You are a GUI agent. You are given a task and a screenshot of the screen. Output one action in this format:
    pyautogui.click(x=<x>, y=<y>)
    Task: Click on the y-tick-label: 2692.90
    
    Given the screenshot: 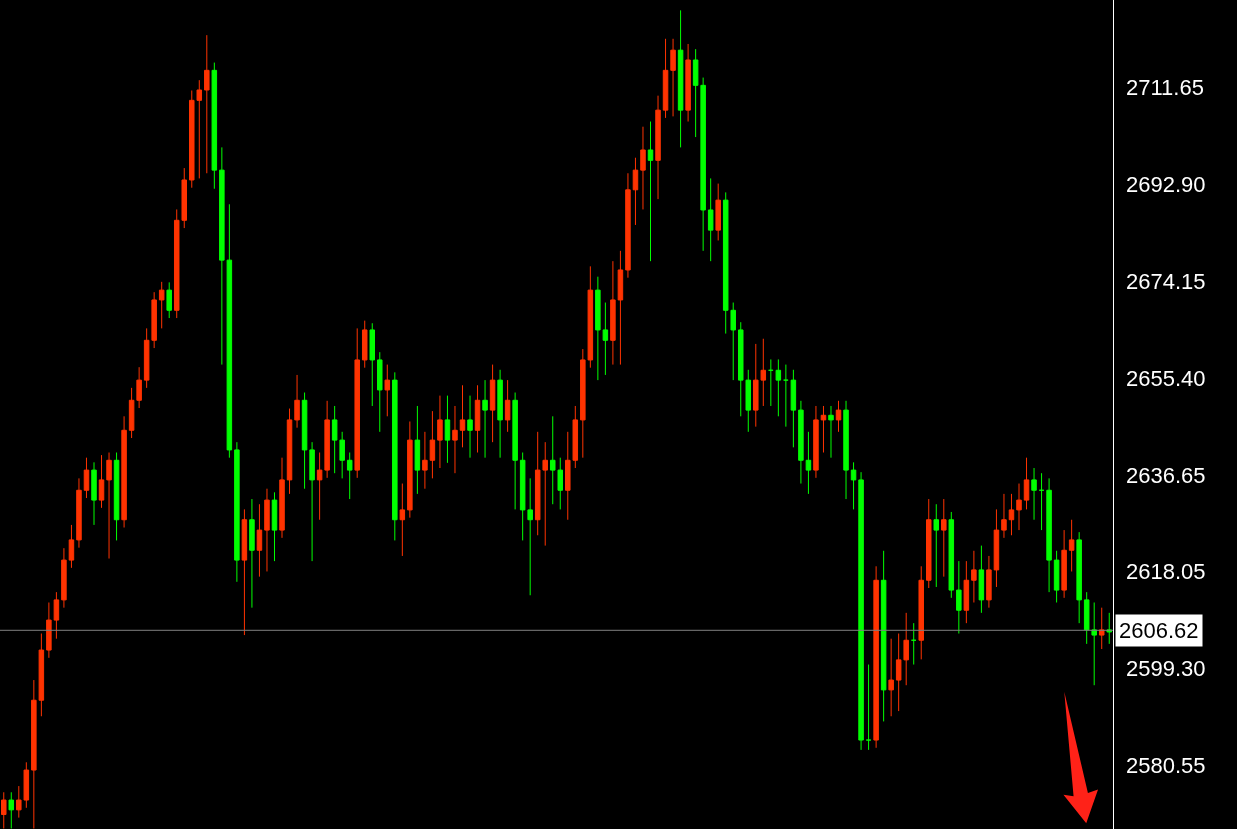 What is the action you would take?
    pyautogui.click(x=1166, y=184)
    